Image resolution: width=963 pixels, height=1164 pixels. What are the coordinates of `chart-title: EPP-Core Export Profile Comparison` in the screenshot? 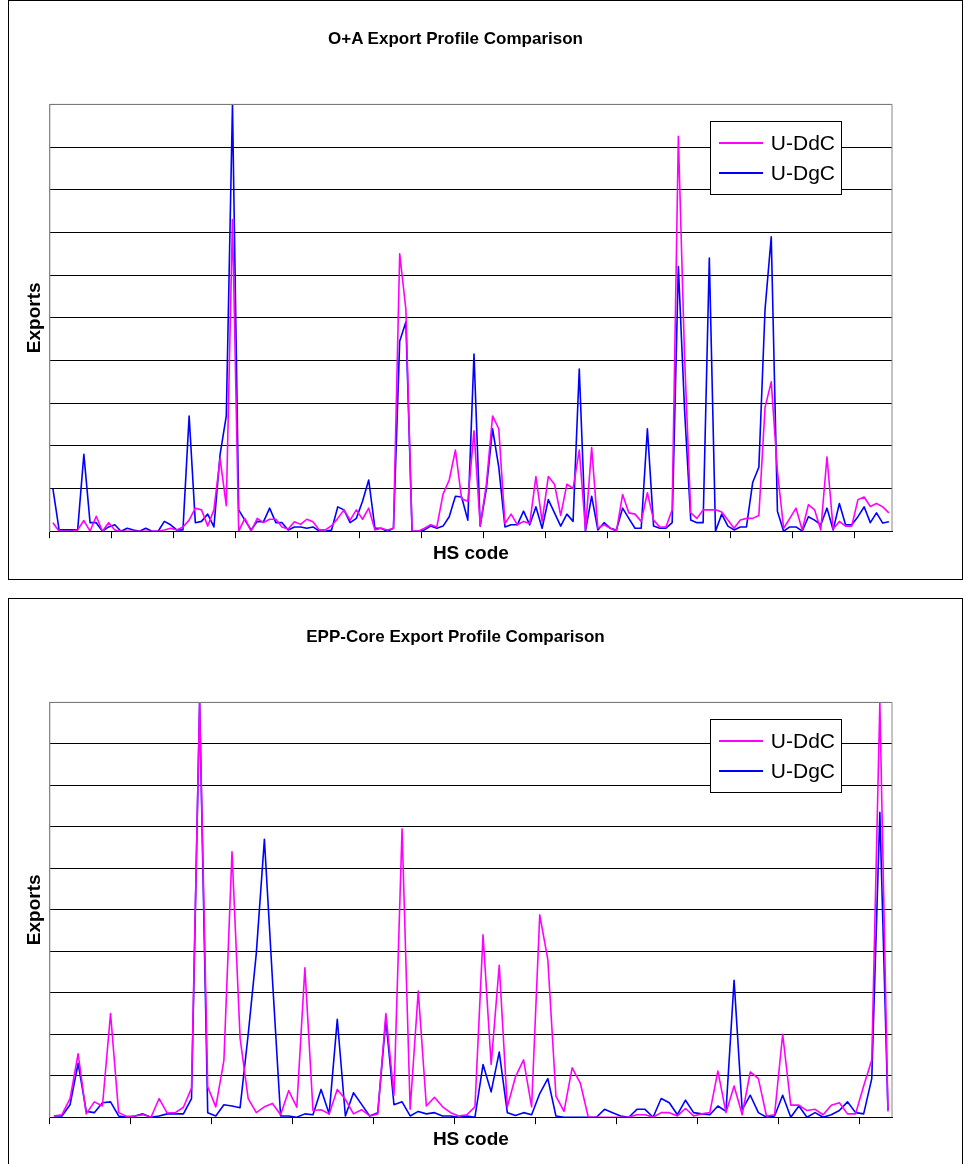 It's located at (455, 636).